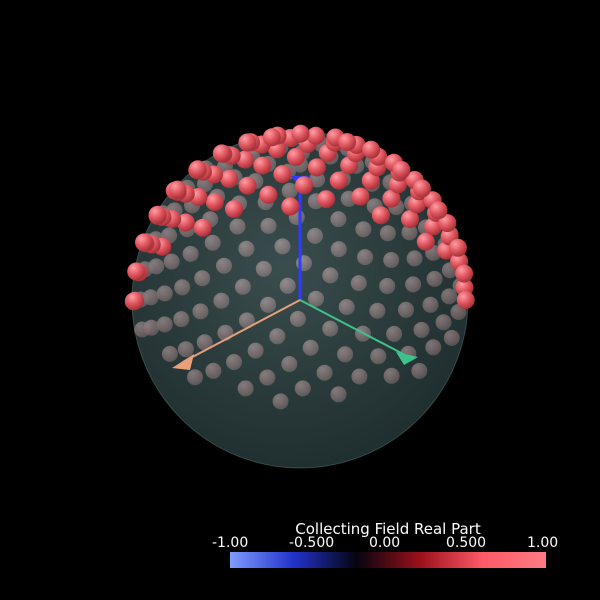 The height and width of the screenshot is (600, 600). Describe the element at coordinates (183, 362) in the screenshot. I see `x-axis-arrow` at that location.